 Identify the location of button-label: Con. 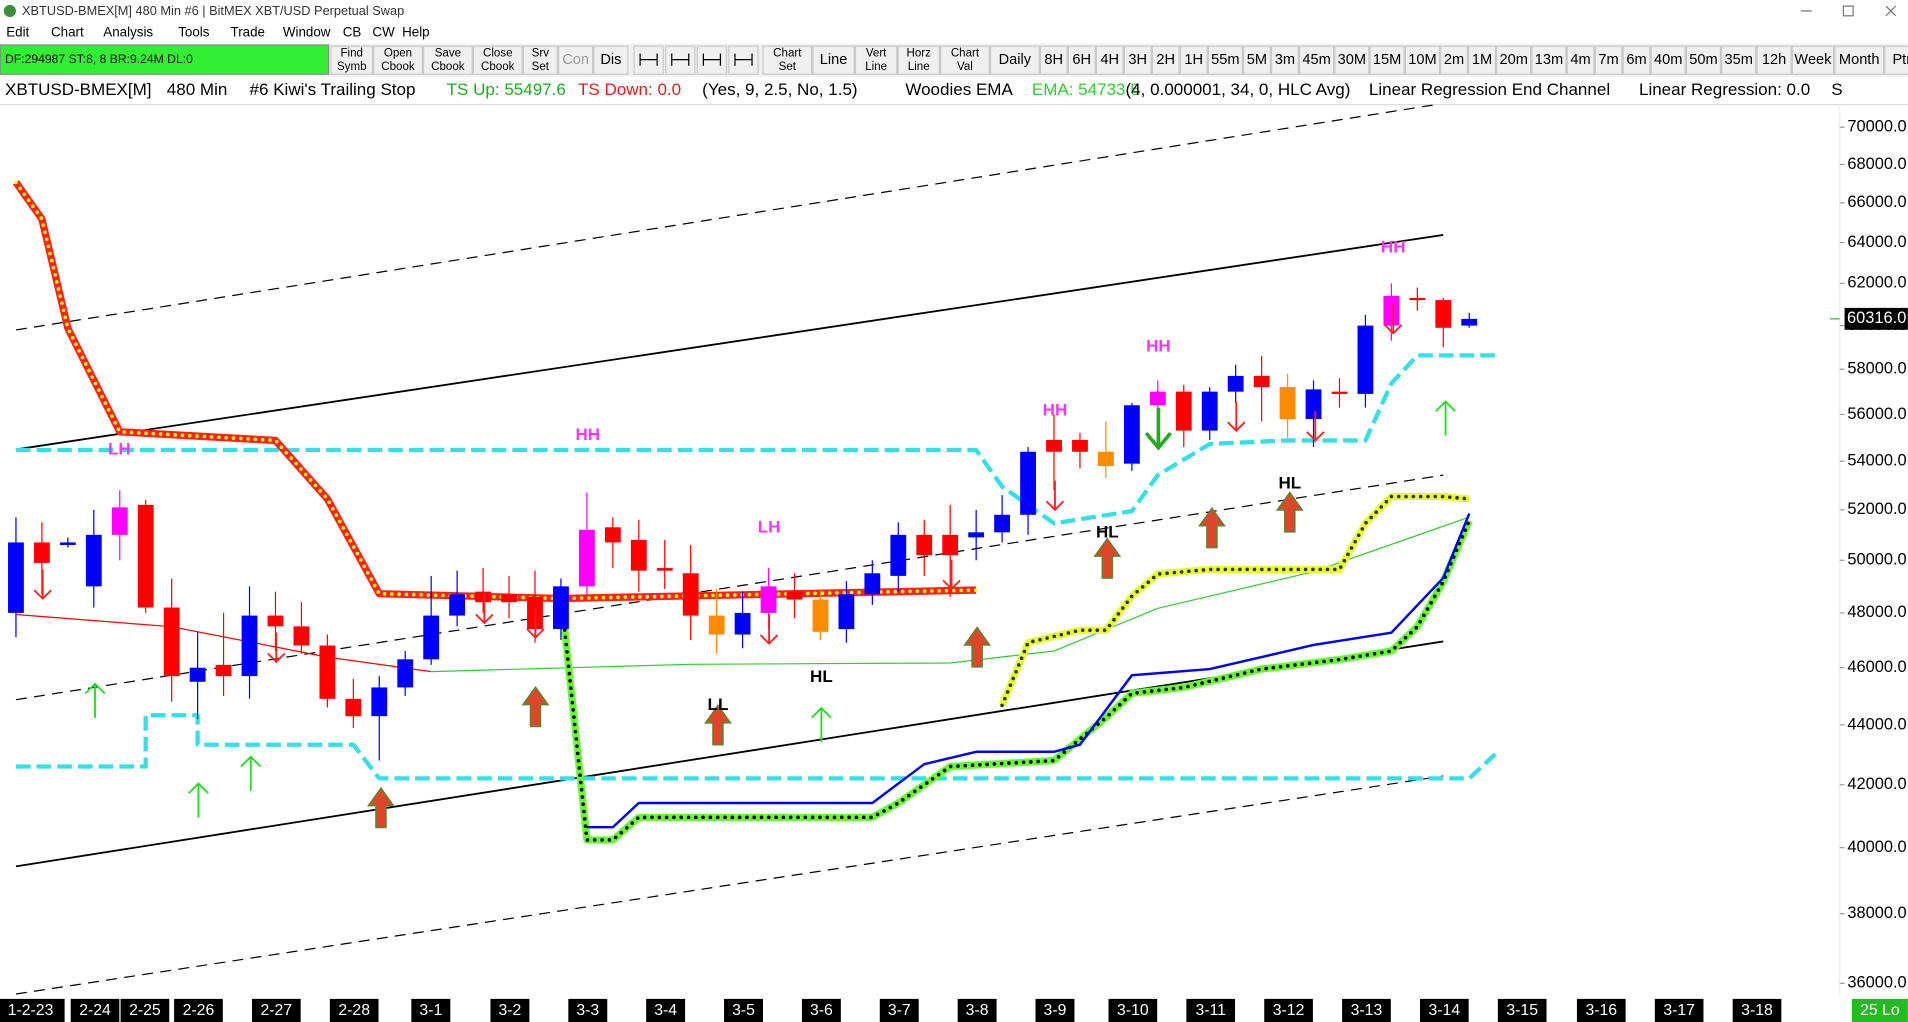
(575, 60).